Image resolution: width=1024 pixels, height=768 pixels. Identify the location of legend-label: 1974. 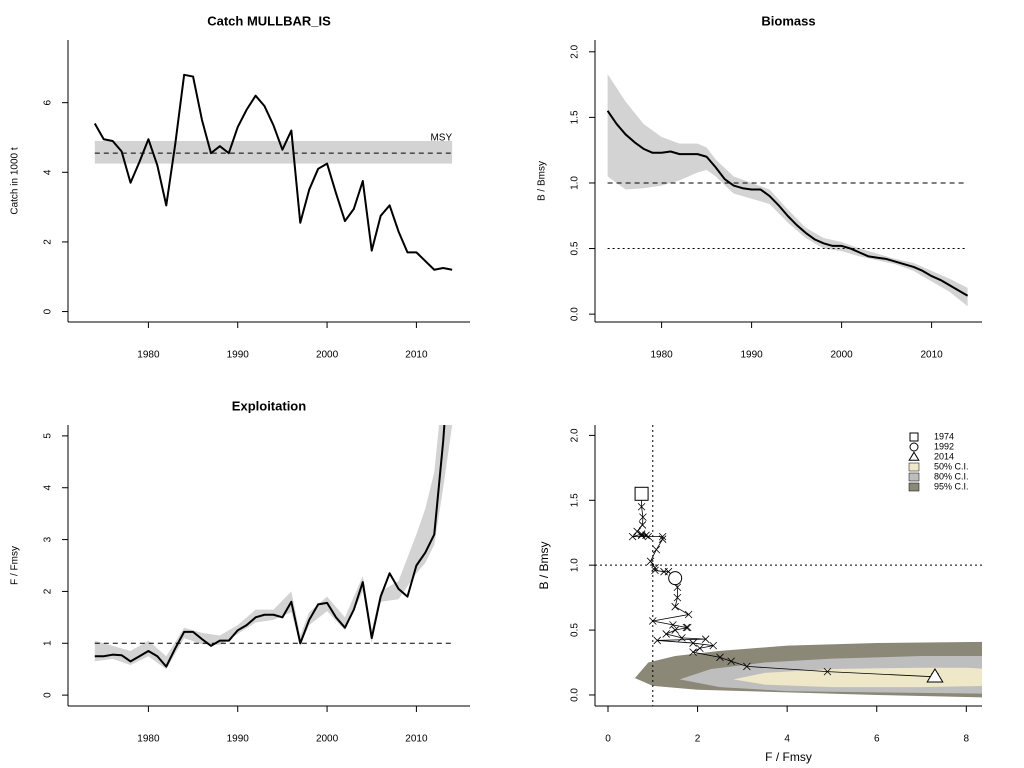
(944, 436).